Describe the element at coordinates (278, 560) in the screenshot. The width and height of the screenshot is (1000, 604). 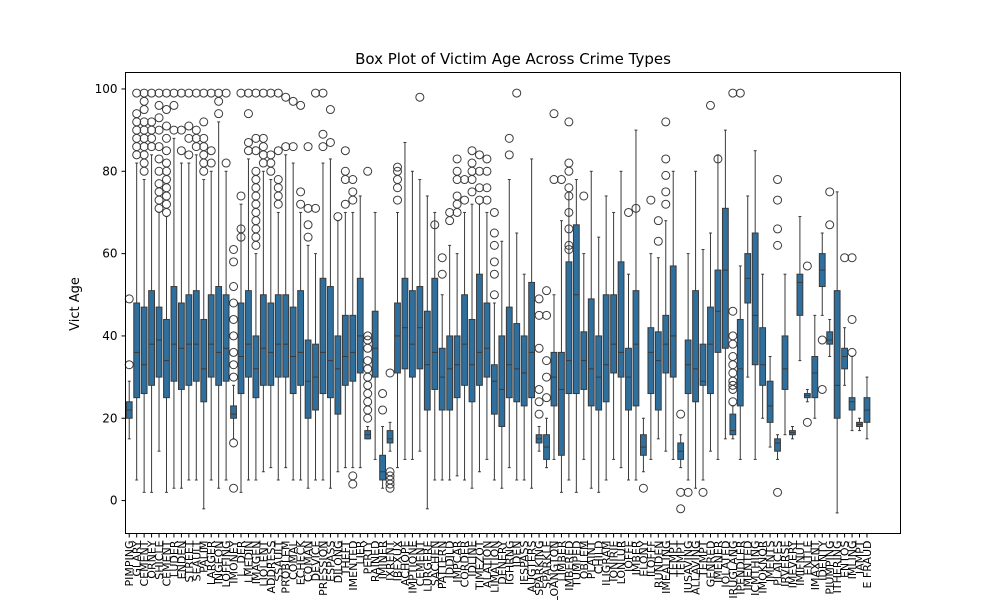
I see `x-tick-label: SSAULT` at that location.